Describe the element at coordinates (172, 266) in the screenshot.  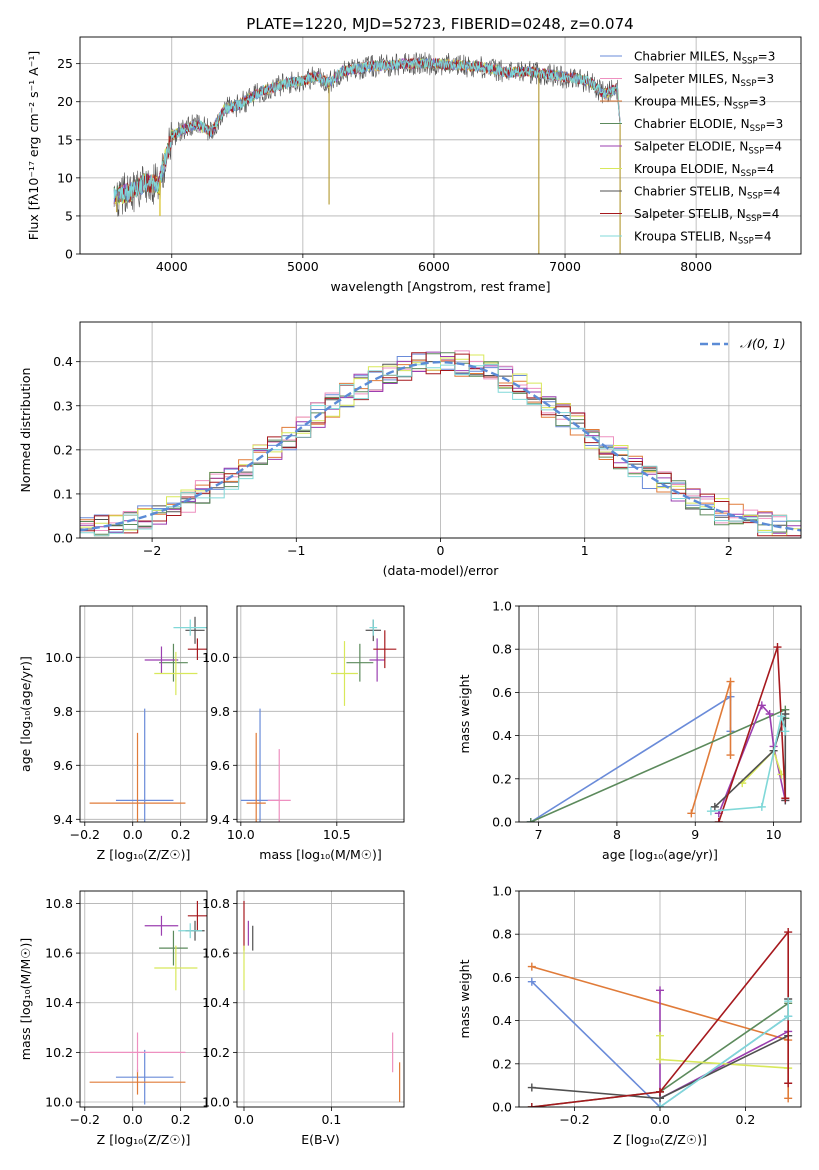
I see `x-tick-label: 4000` at that location.